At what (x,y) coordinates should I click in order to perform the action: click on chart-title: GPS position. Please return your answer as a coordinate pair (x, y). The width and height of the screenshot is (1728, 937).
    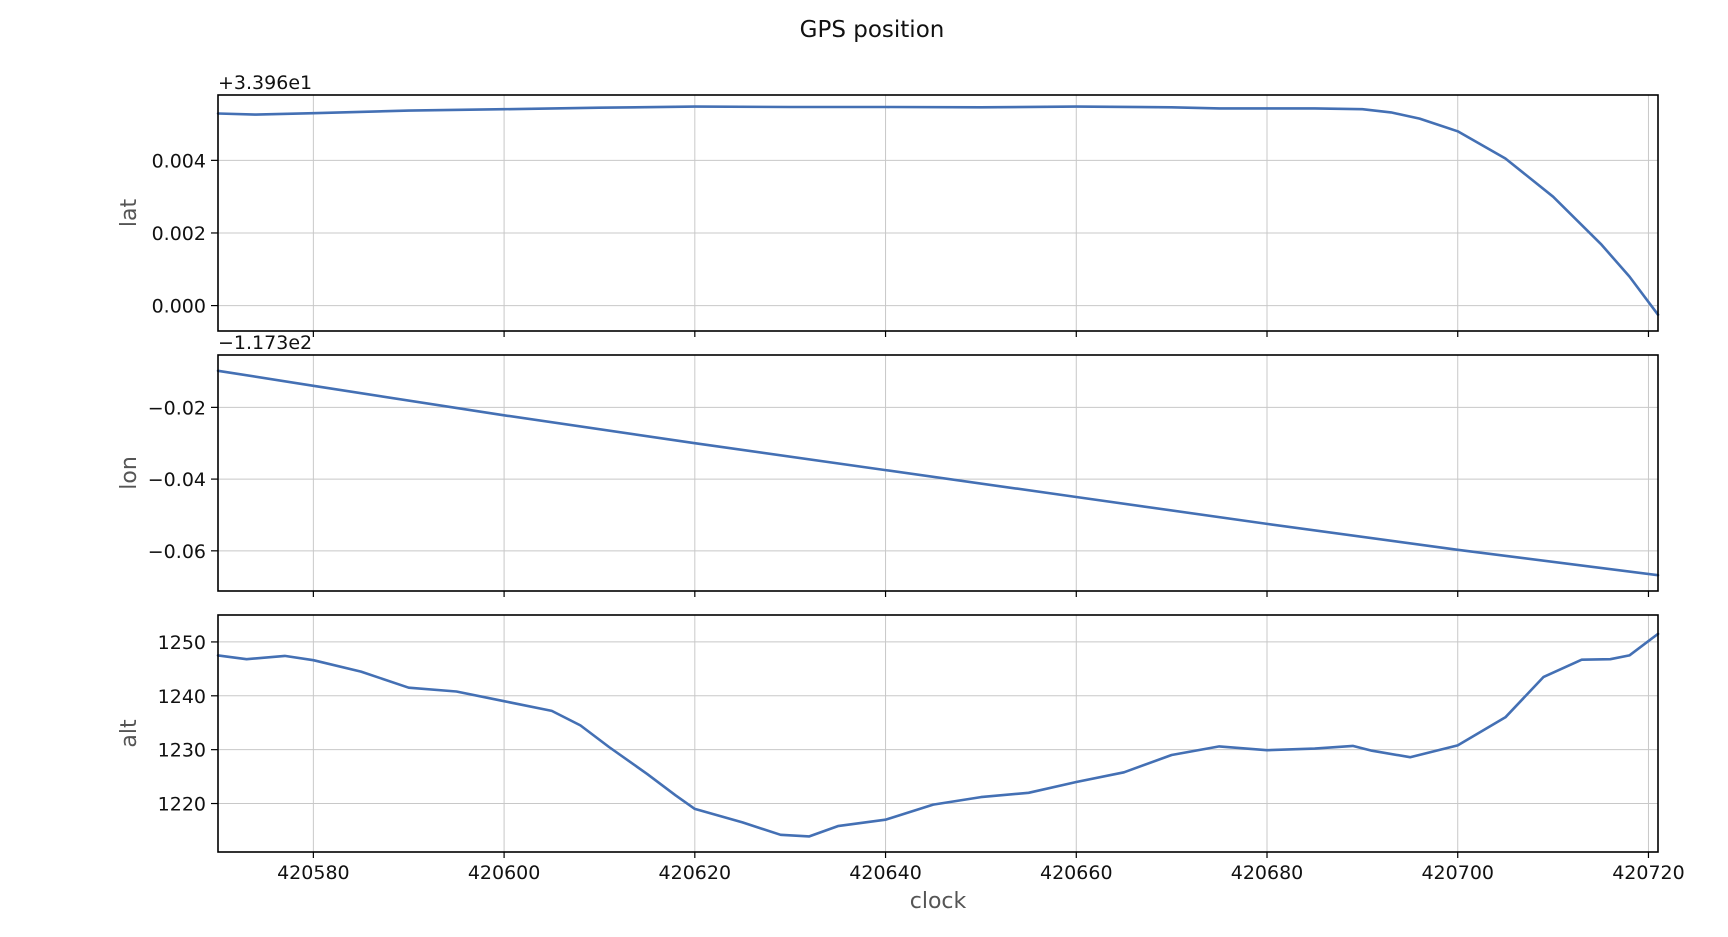
    Looking at the image, I should click on (872, 30).